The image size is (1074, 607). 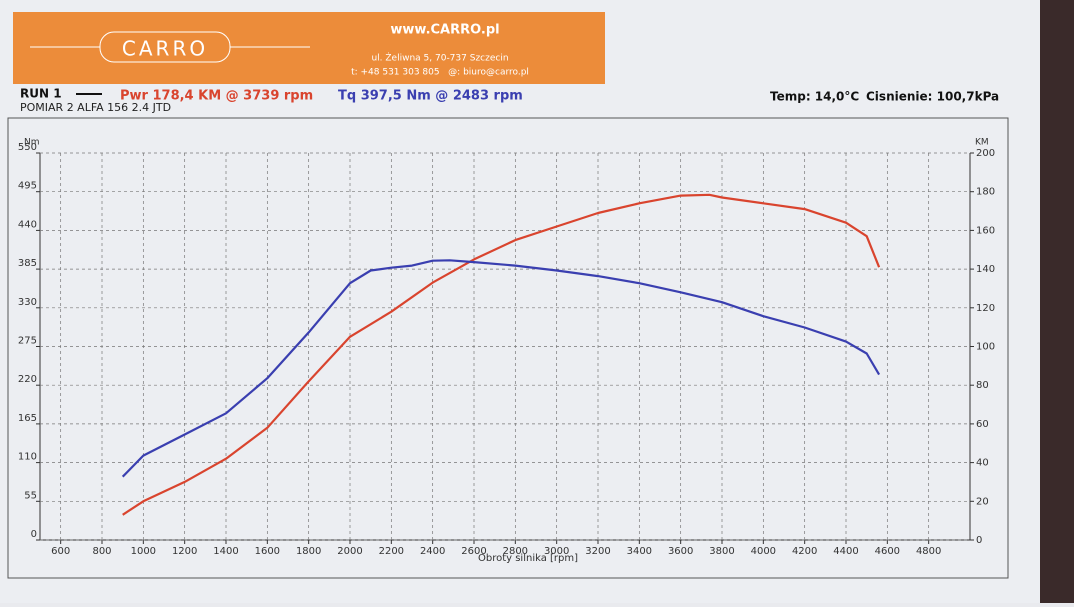 I want to click on header-contact: t: +48 531 303 805 @: biuro@carro.pl, so click(x=440, y=73).